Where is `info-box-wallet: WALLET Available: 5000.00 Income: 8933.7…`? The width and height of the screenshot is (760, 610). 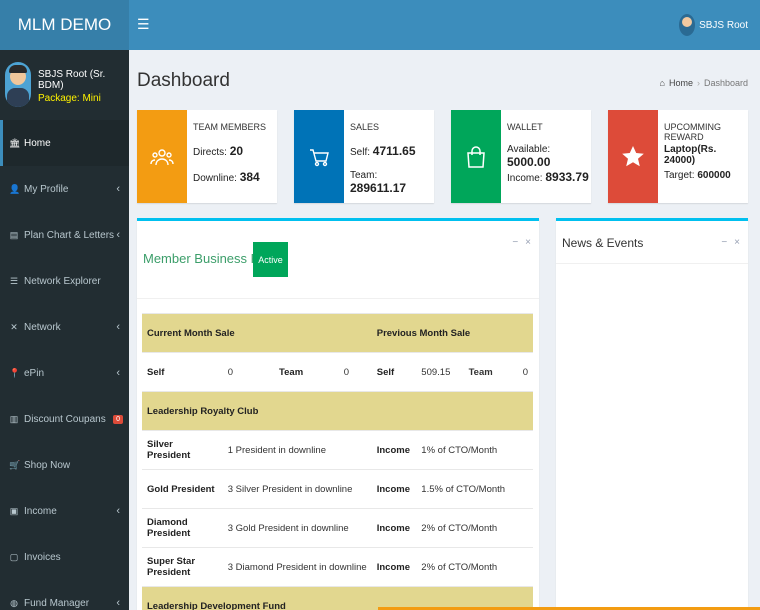
info-box-wallet: WALLET Available: 5000.00 Income: 8933.7… is located at coordinates (521, 156).